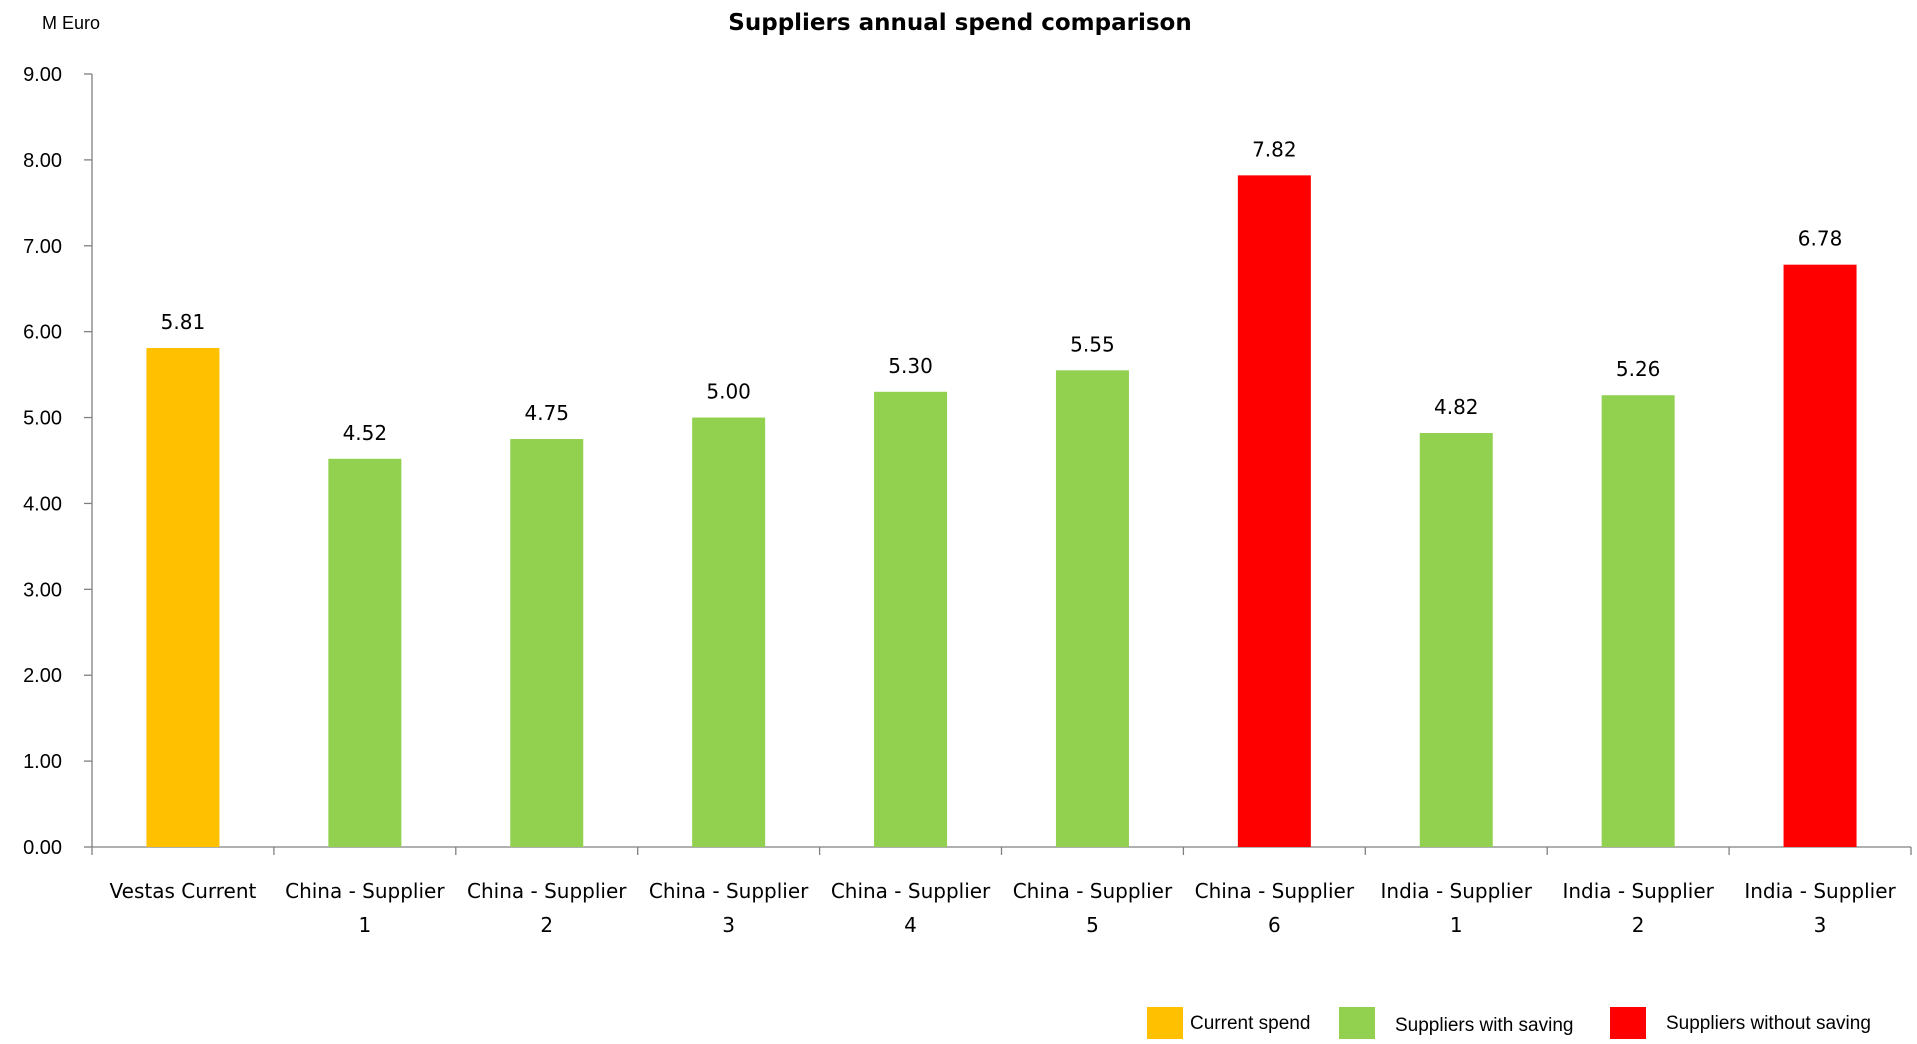 The width and height of the screenshot is (1917, 1044). I want to click on x-tick-label: Vestas Current, so click(183, 891).